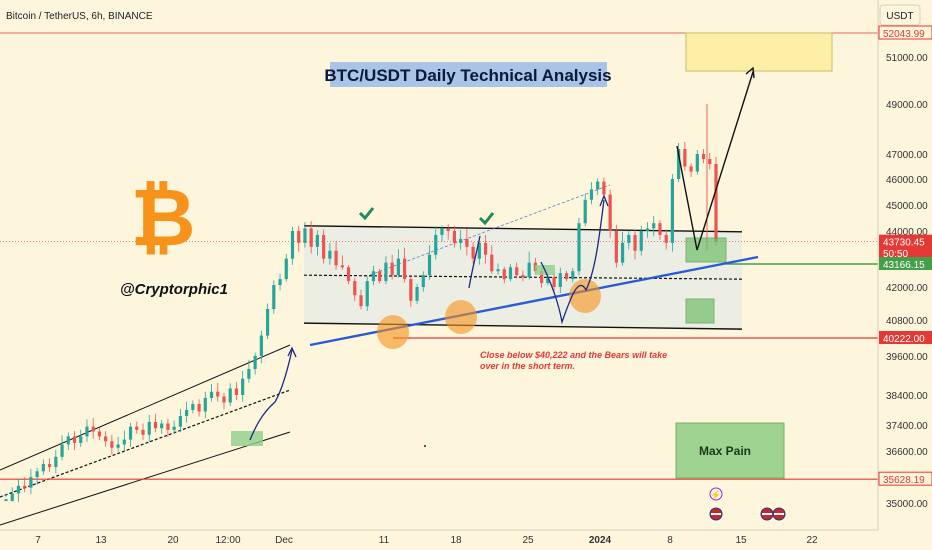  I want to click on max-pain-label: Max Pain, so click(725, 451).